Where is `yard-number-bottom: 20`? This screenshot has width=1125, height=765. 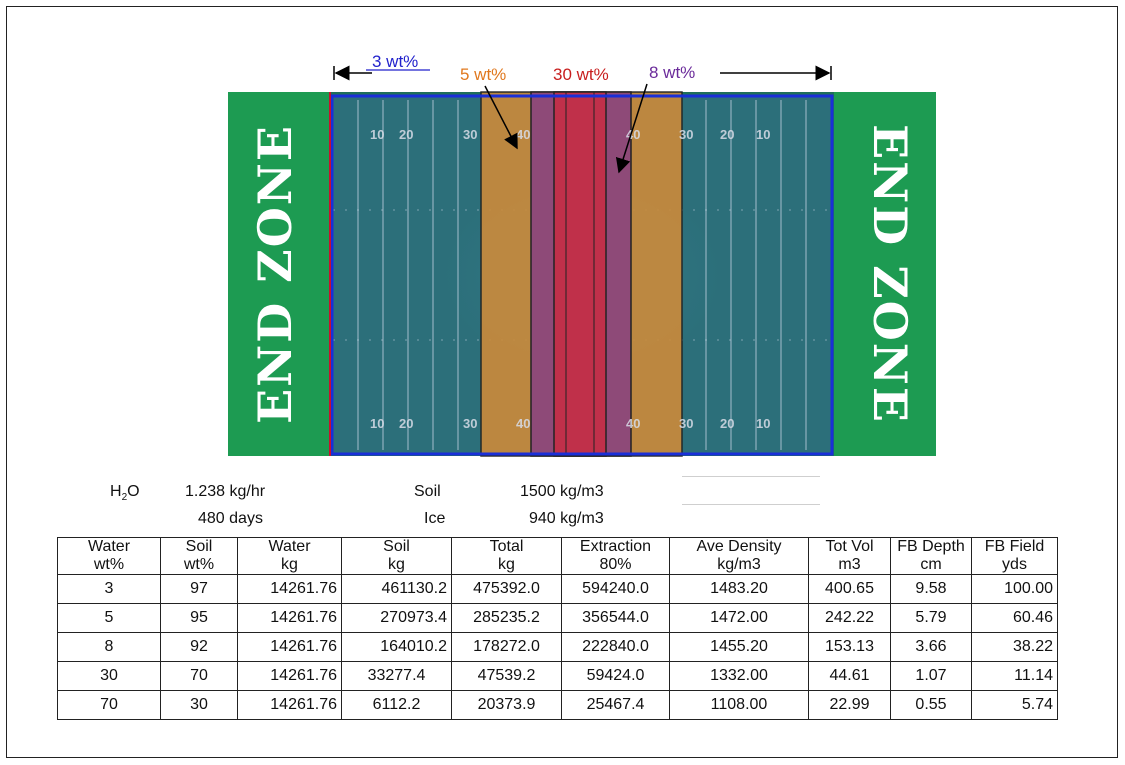 yard-number-bottom: 20 is located at coordinates (406, 423).